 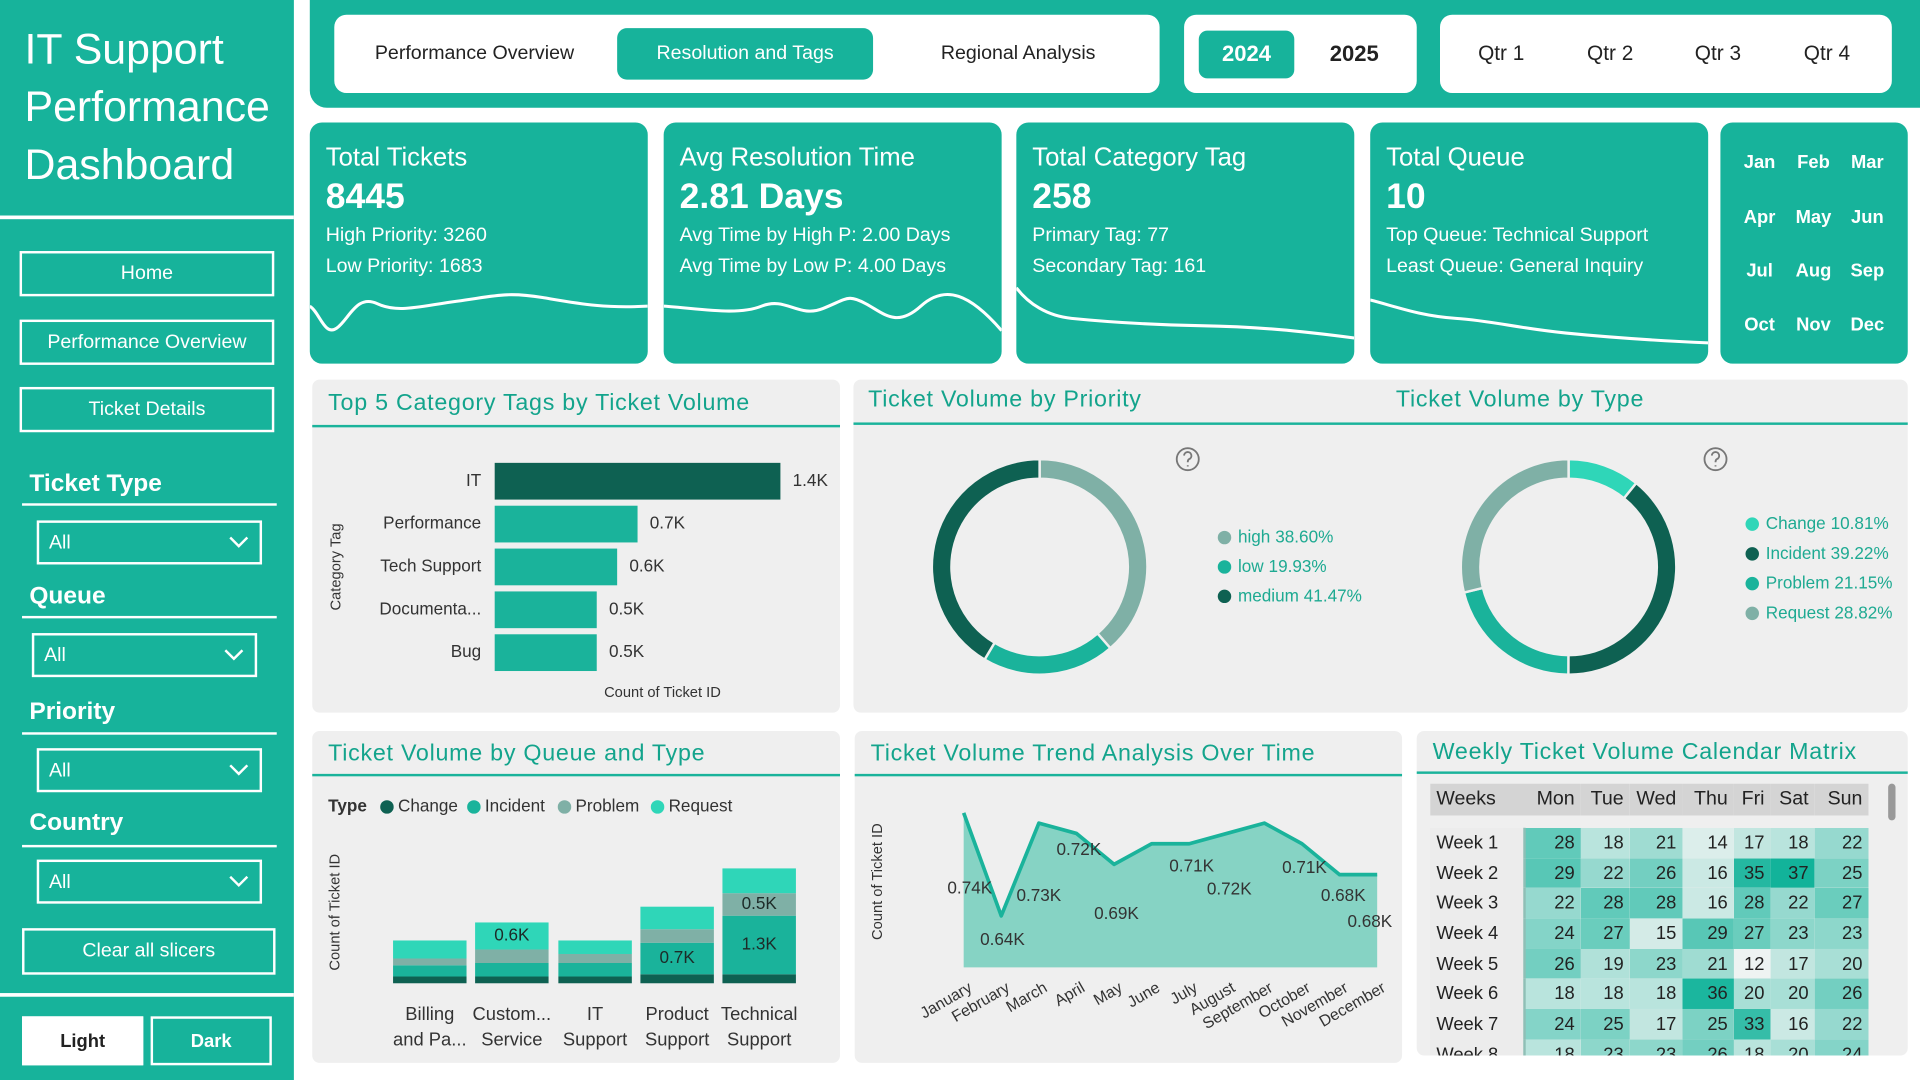 What do you see at coordinates (1867, 324) in the screenshot?
I see `month-option: Dec` at bounding box center [1867, 324].